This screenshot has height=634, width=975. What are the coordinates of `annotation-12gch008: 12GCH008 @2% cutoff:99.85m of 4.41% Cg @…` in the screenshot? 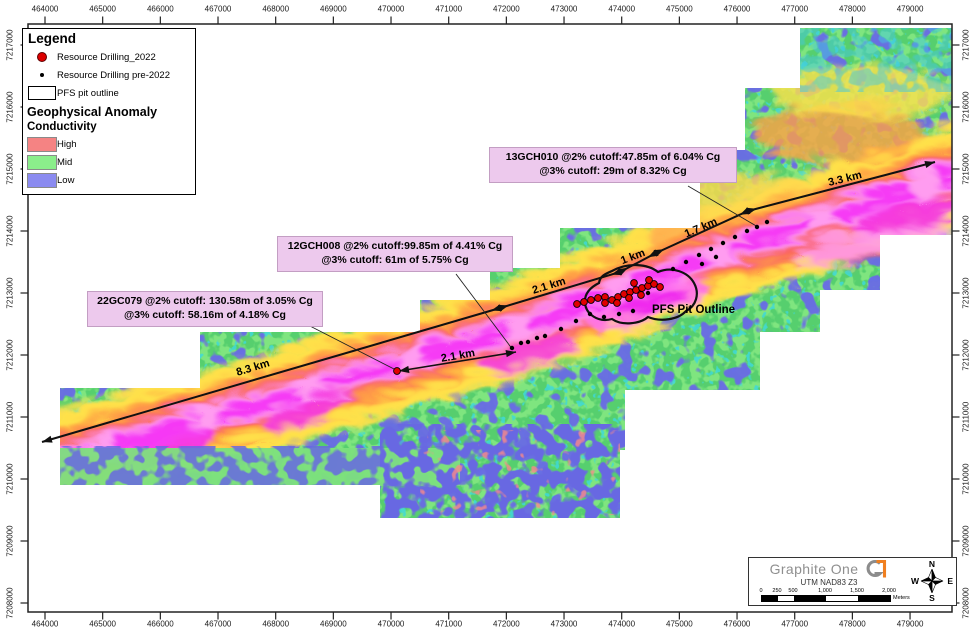 It's located at (395, 254).